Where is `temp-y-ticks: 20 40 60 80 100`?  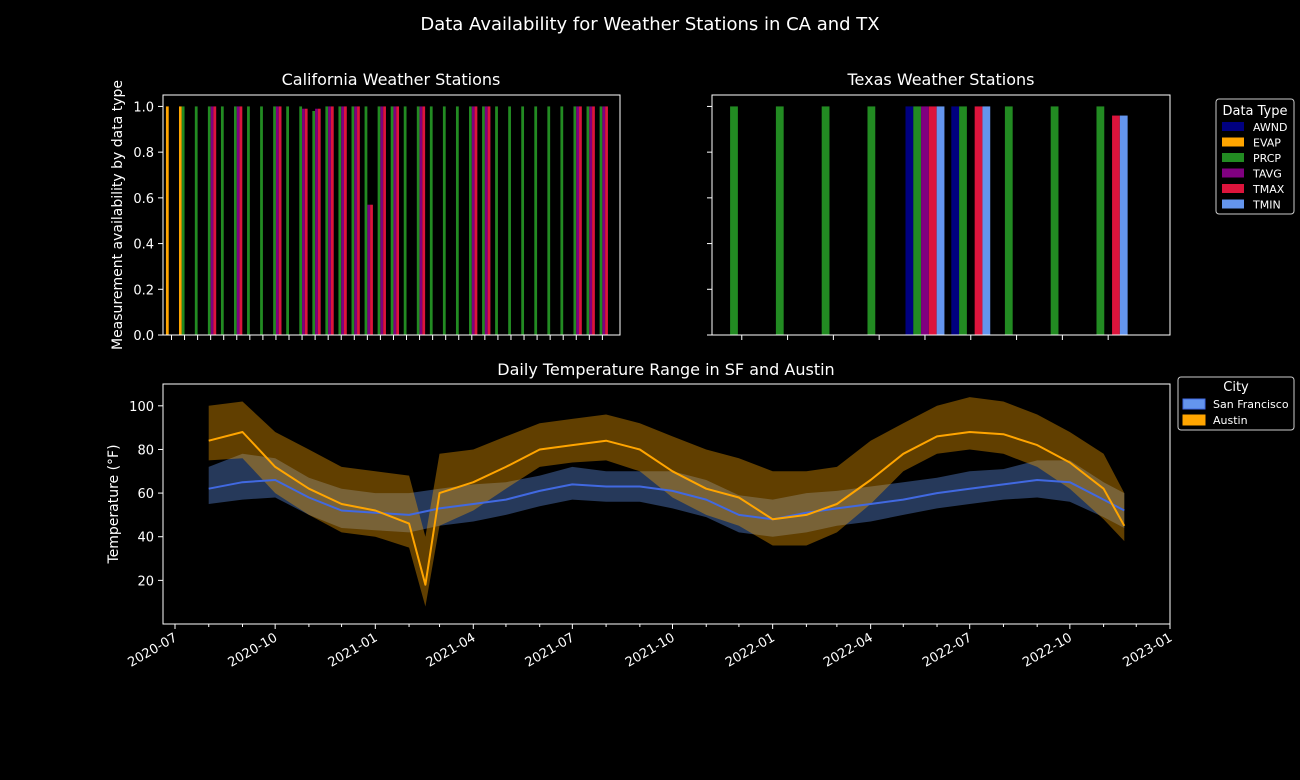 temp-y-ticks: 20 40 60 80 100 is located at coordinates (146, 494).